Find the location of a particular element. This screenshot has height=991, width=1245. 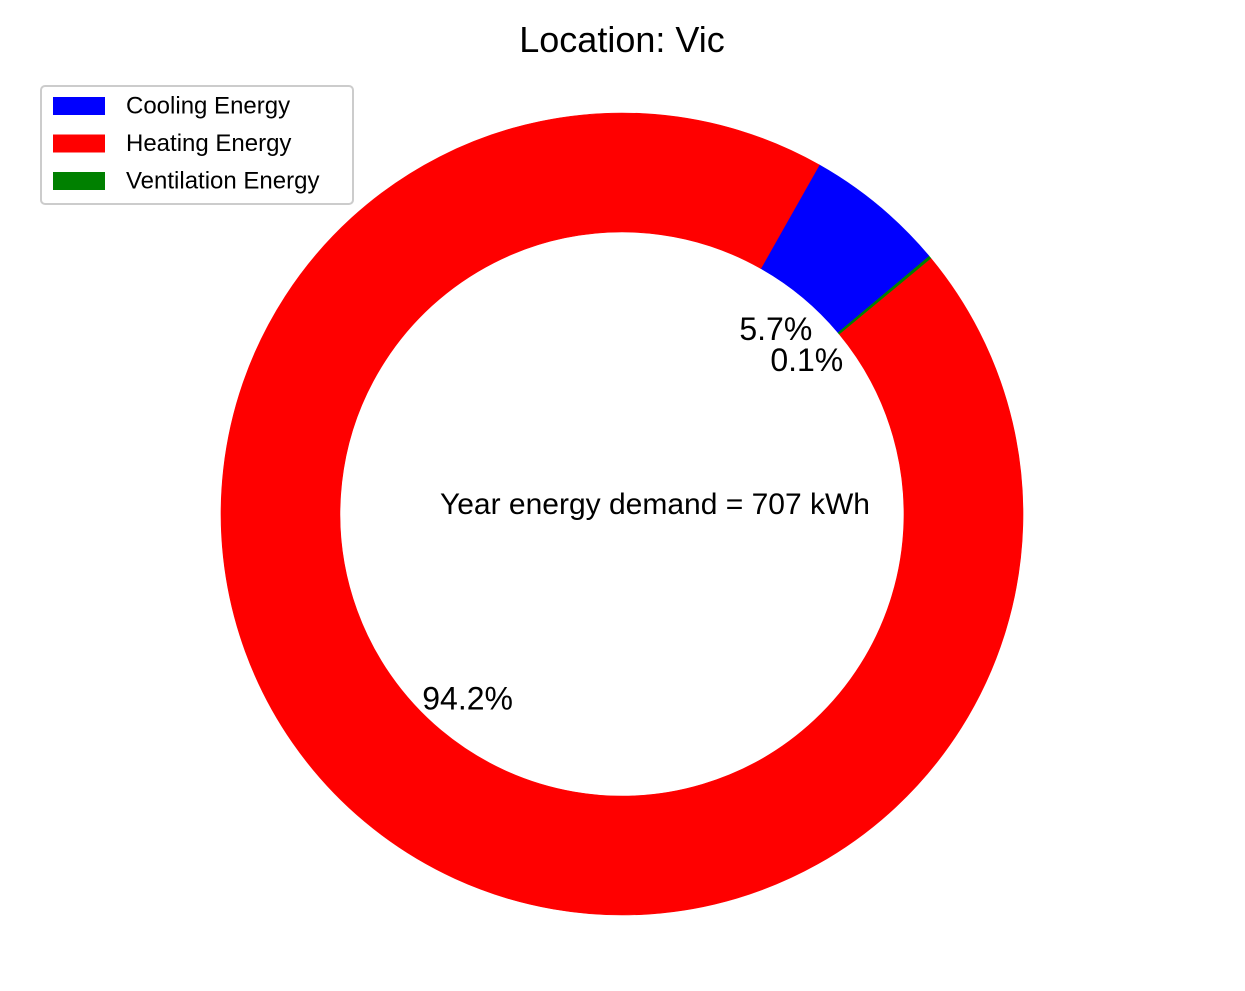

legend-label-ventilation-energy: Ventilation Energy is located at coordinates (222, 181).